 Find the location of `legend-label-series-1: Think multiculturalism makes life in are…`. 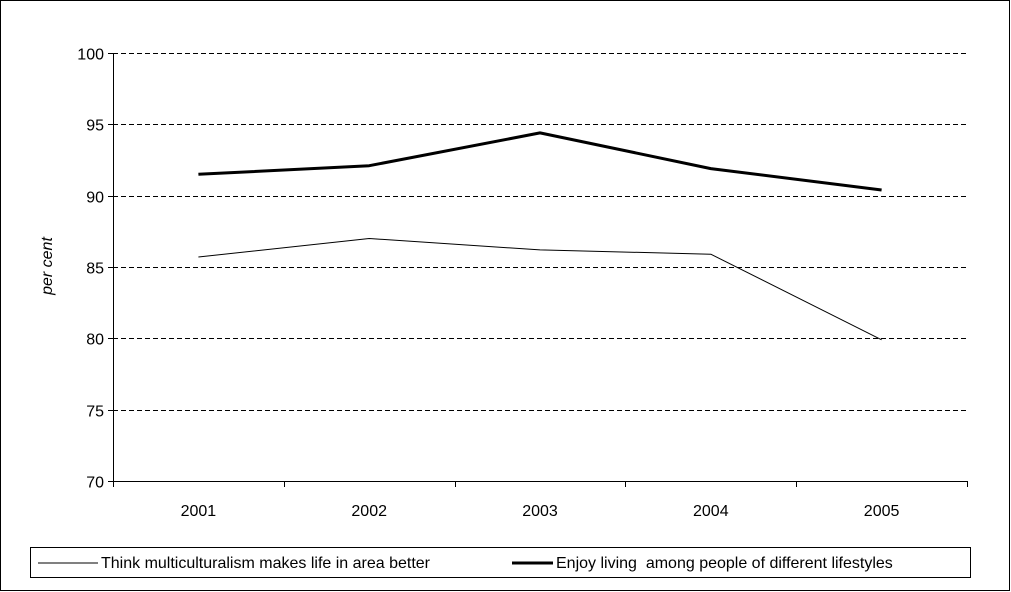

legend-label-series-1: Think multiculturalism makes life in are… is located at coordinates (266, 563).